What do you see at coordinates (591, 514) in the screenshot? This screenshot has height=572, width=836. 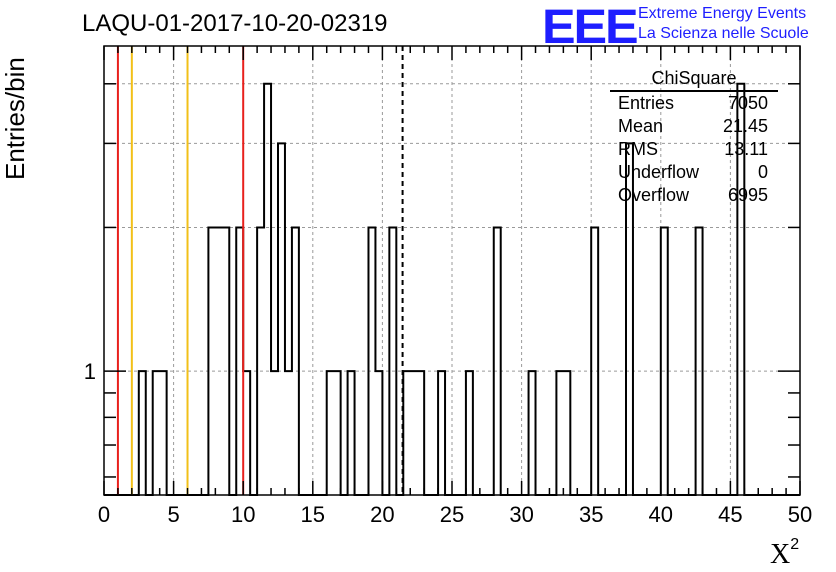 I see `x-tick-label: 35` at bounding box center [591, 514].